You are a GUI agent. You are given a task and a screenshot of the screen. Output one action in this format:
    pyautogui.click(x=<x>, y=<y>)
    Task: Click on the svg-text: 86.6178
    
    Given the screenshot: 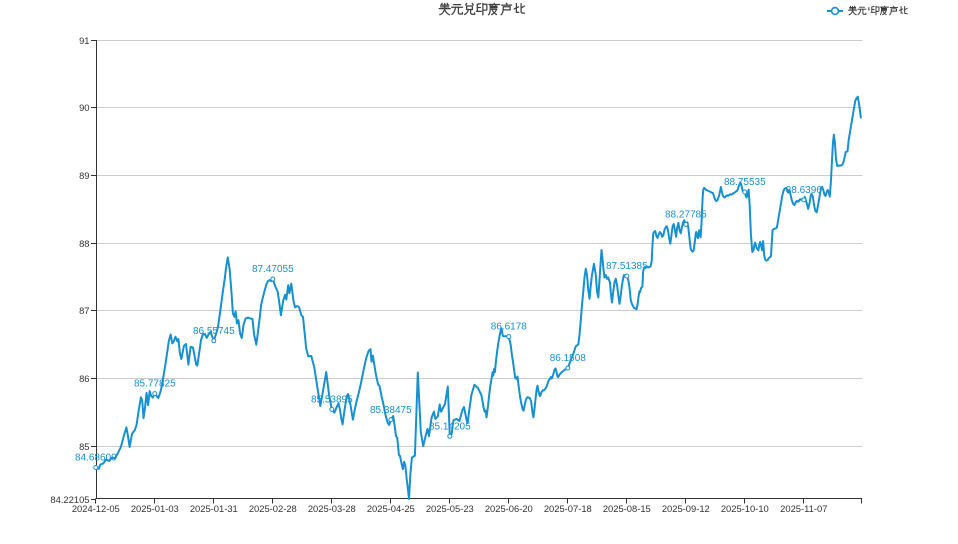 What is the action you would take?
    pyautogui.click(x=509, y=327)
    